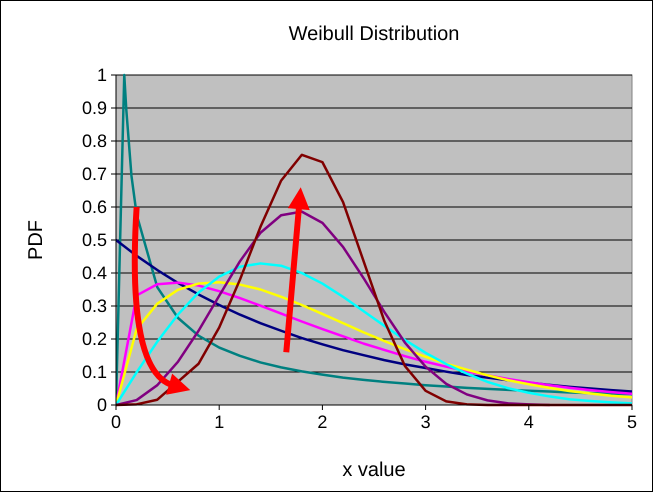 The image size is (653, 492). What do you see at coordinates (374, 34) in the screenshot?
I see `chart-title: Weibull Distribution` at bounding box center [374, 34].